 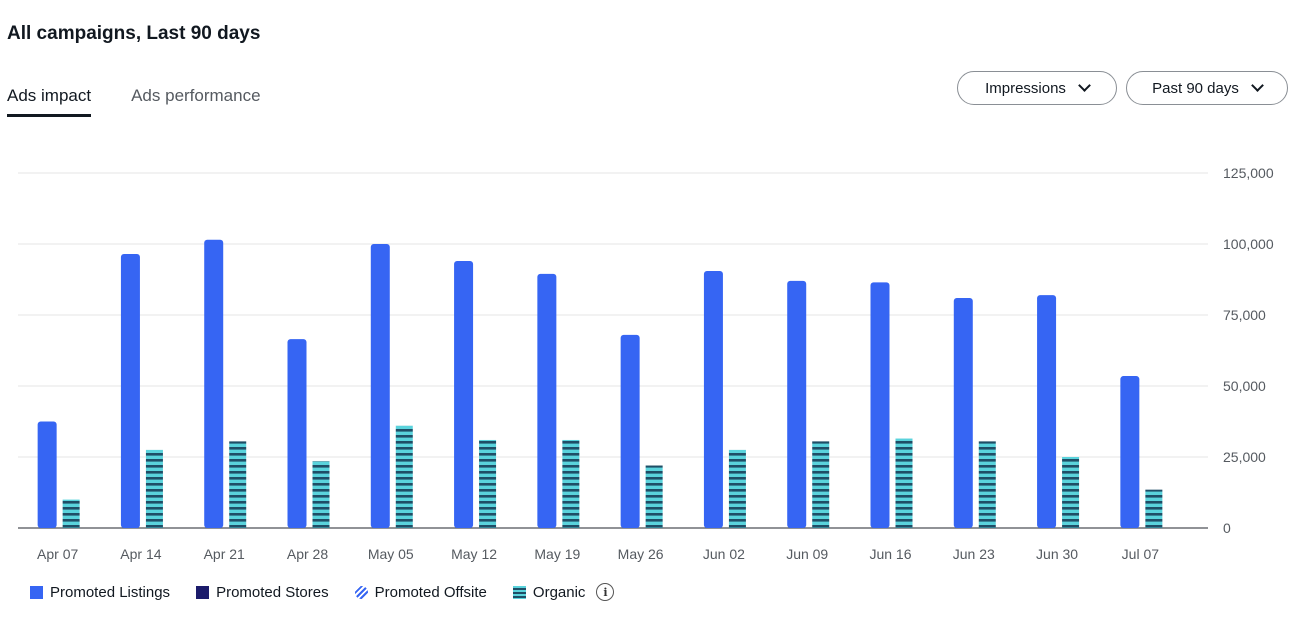 What do you see at coordinates (1195, 88) in the screenshot?
I see `date-range-dropdown-label: Past 90 days` at bounding box center [1195, 88].